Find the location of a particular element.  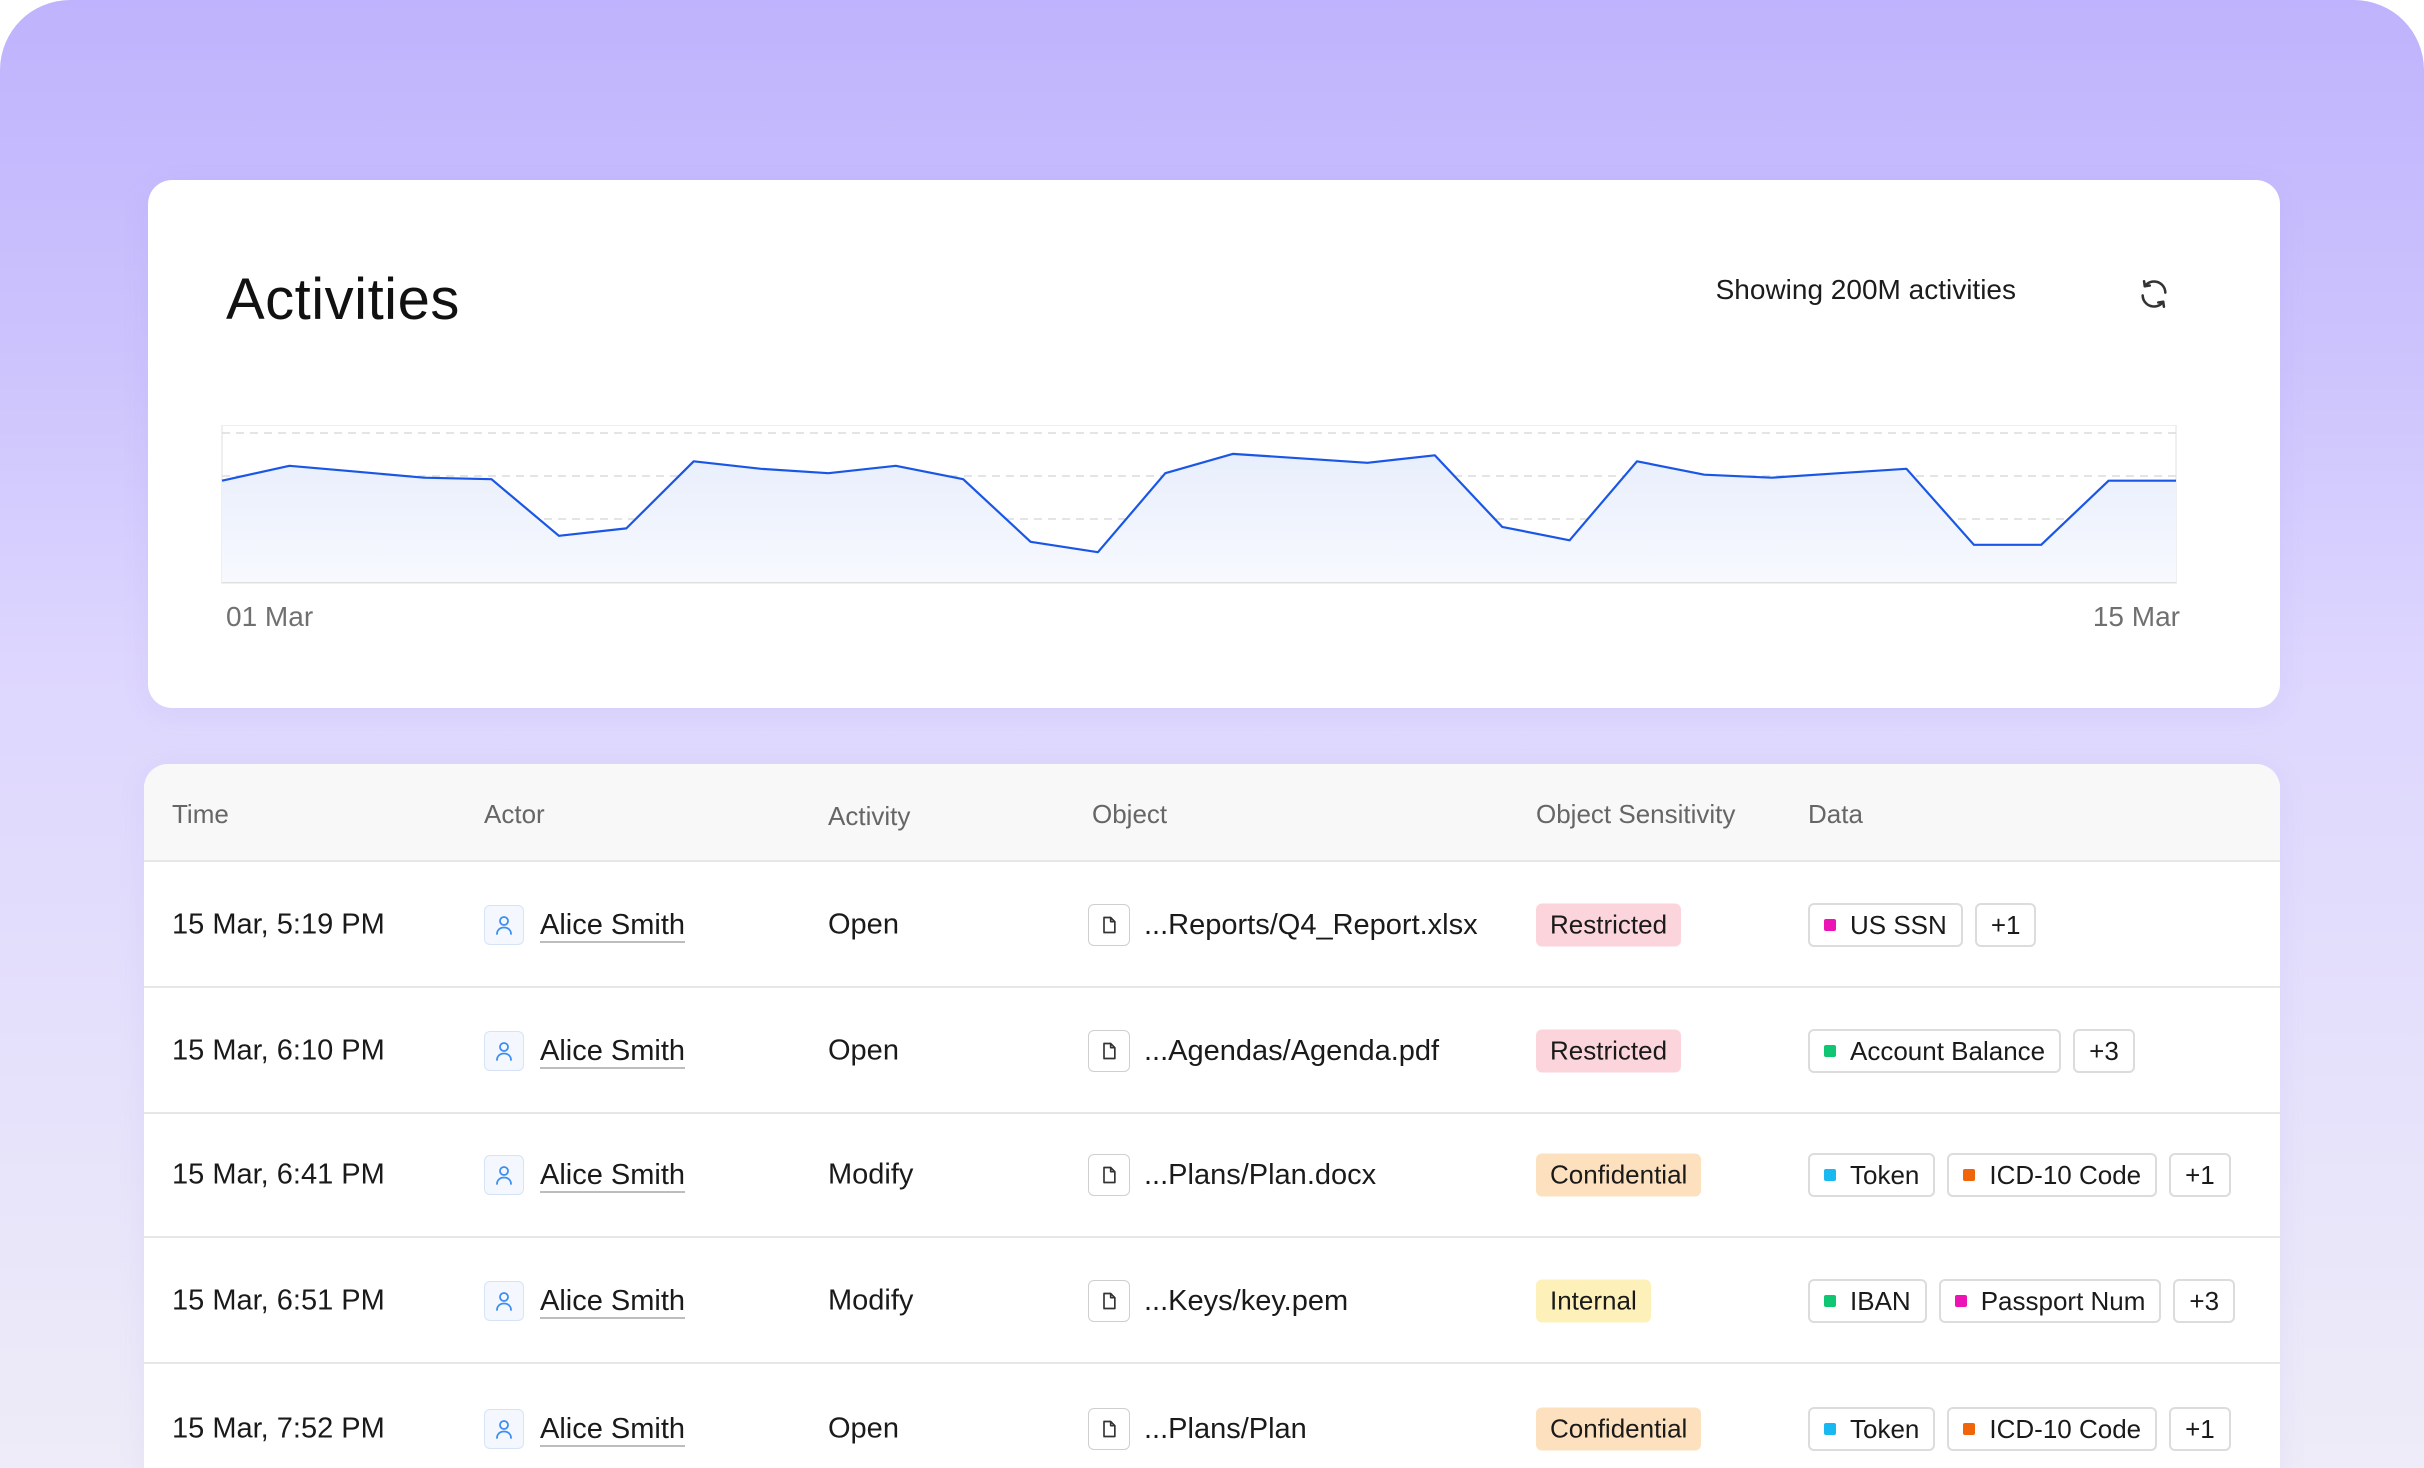

time-cell: 15 Mar, 6:41 PM is located at coordinates (278, 1174).